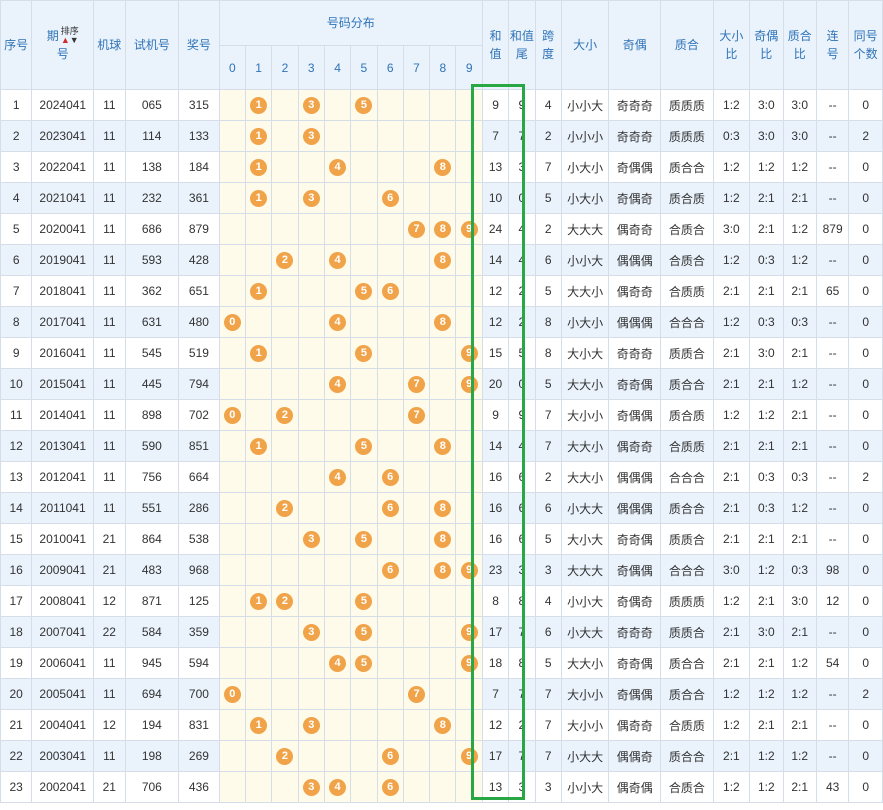 The height and width of the screenshot is (810, 883). I want to click on cell-issue: 2013041, so click(63, 446).